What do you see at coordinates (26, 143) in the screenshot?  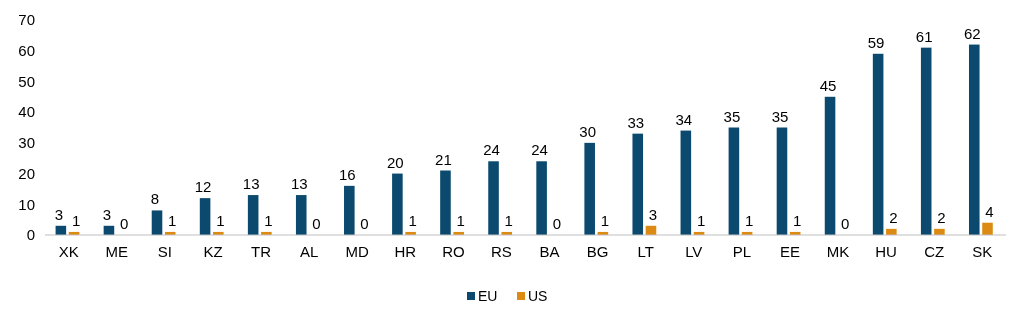 I see `y-tick-label: 30` at bounding box center [26, 143].